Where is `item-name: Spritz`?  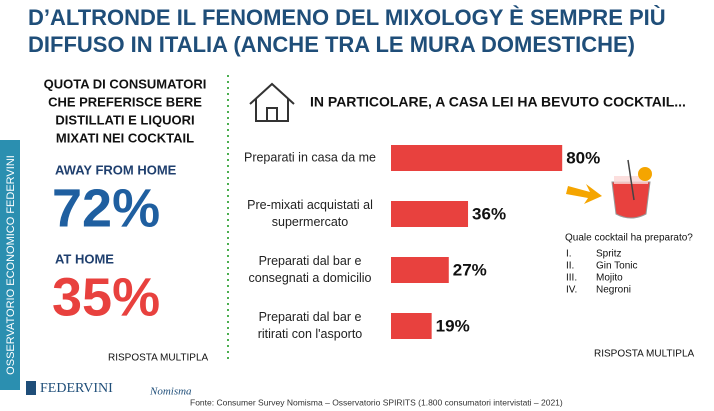 item-name: Spritz is located at coordinates (609, 254).